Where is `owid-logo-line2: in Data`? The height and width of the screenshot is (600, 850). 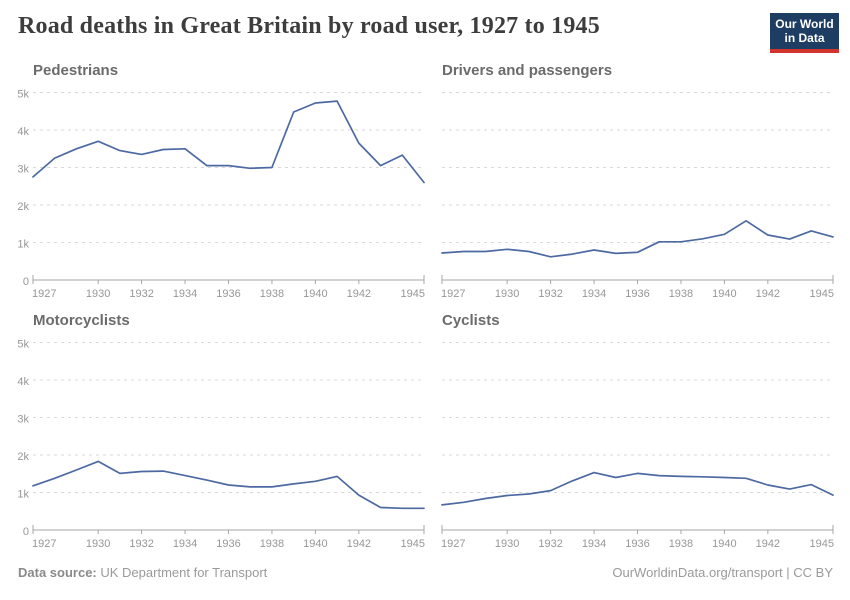
owid-logo-line2: in Data is located at coordinates (804, 38).